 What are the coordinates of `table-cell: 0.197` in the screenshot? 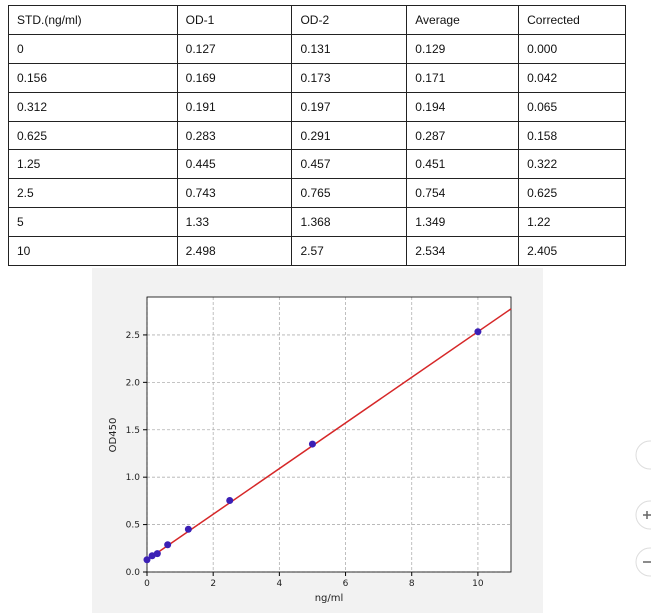 It's located at (349, 106).